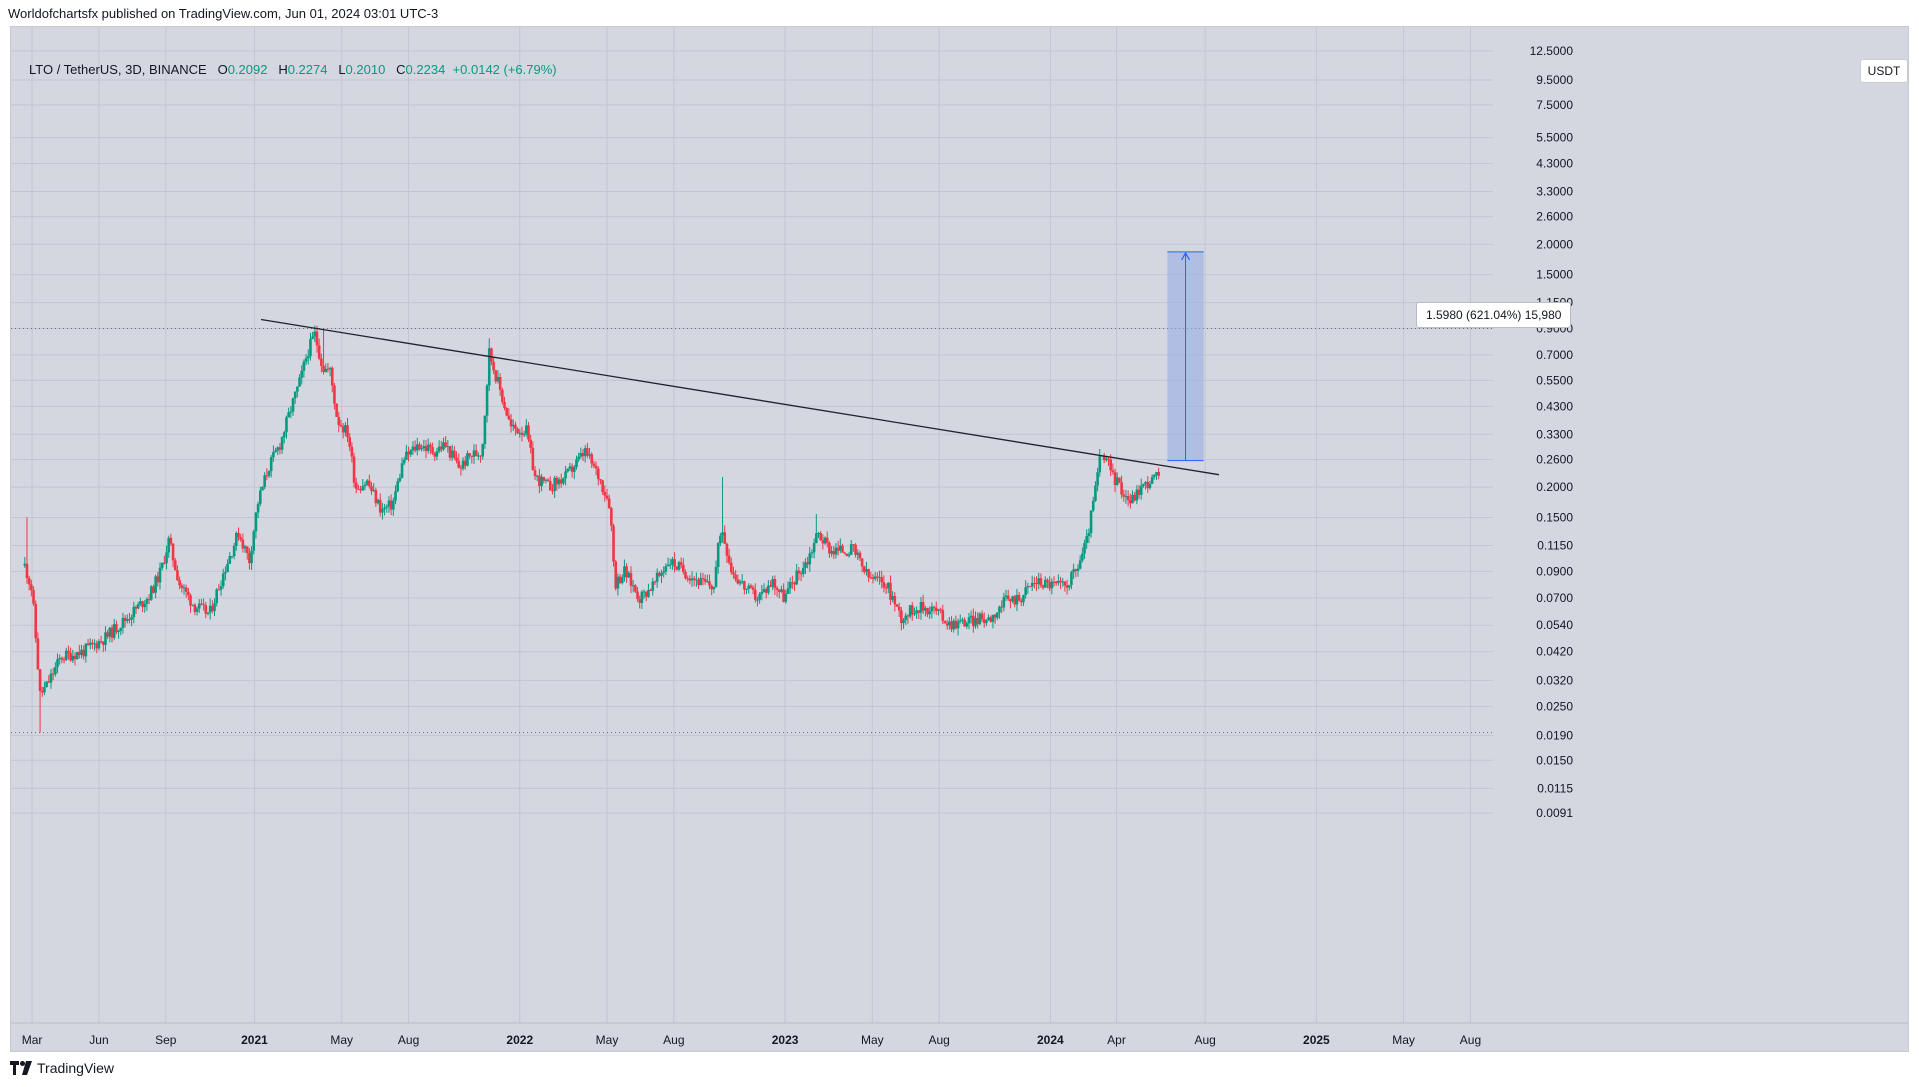 Image resolution: width=1919 pixels, height=1087 pixels. I want to click on time-tick-label: 2025, so click(1316, 1040).